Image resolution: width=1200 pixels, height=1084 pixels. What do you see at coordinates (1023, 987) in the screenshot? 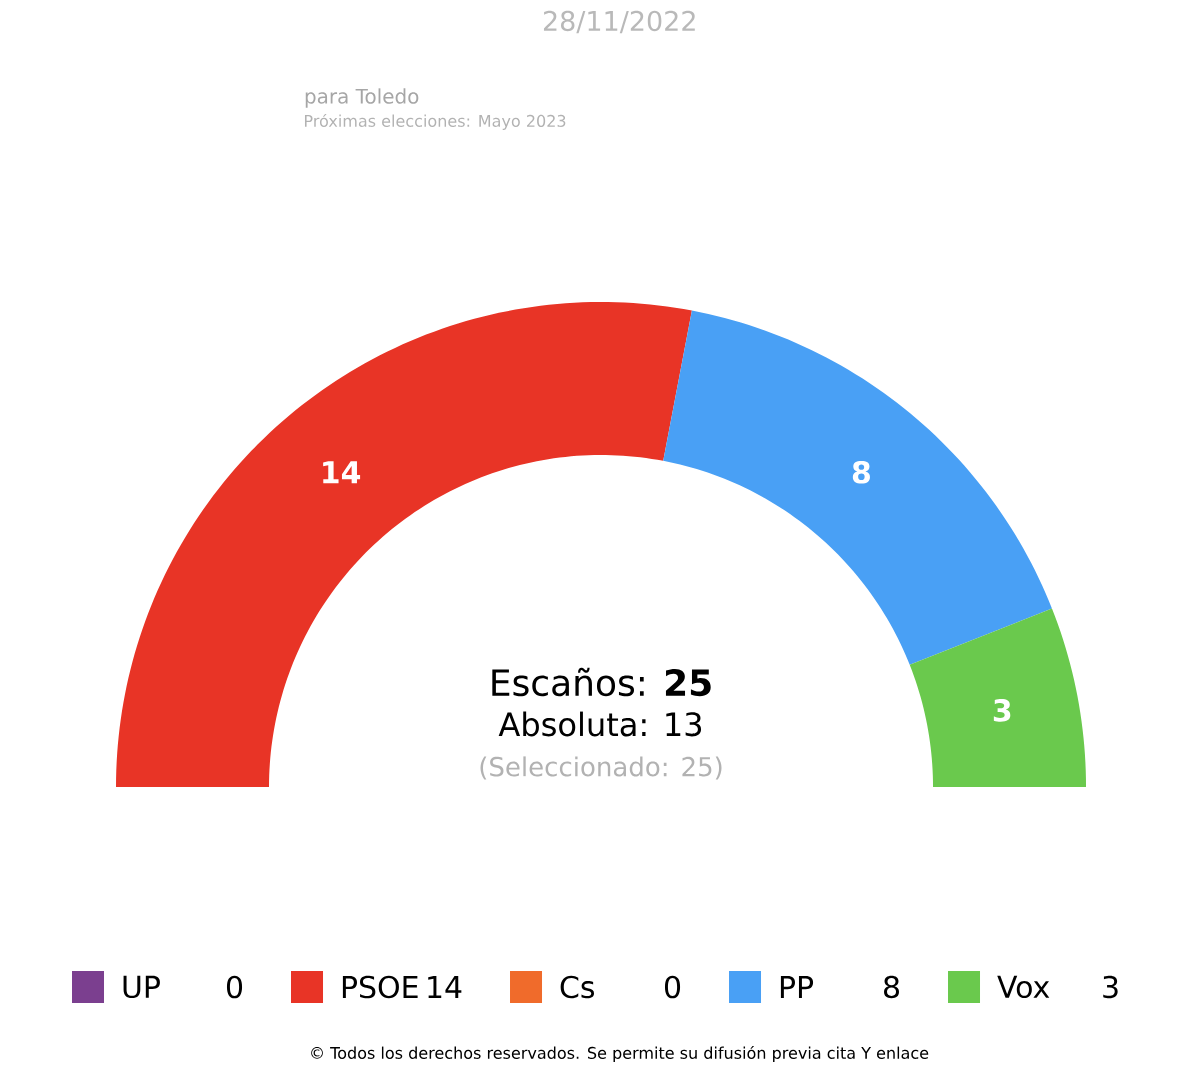
I see `legend-label: Vox` at bounding box center [1023, 987].